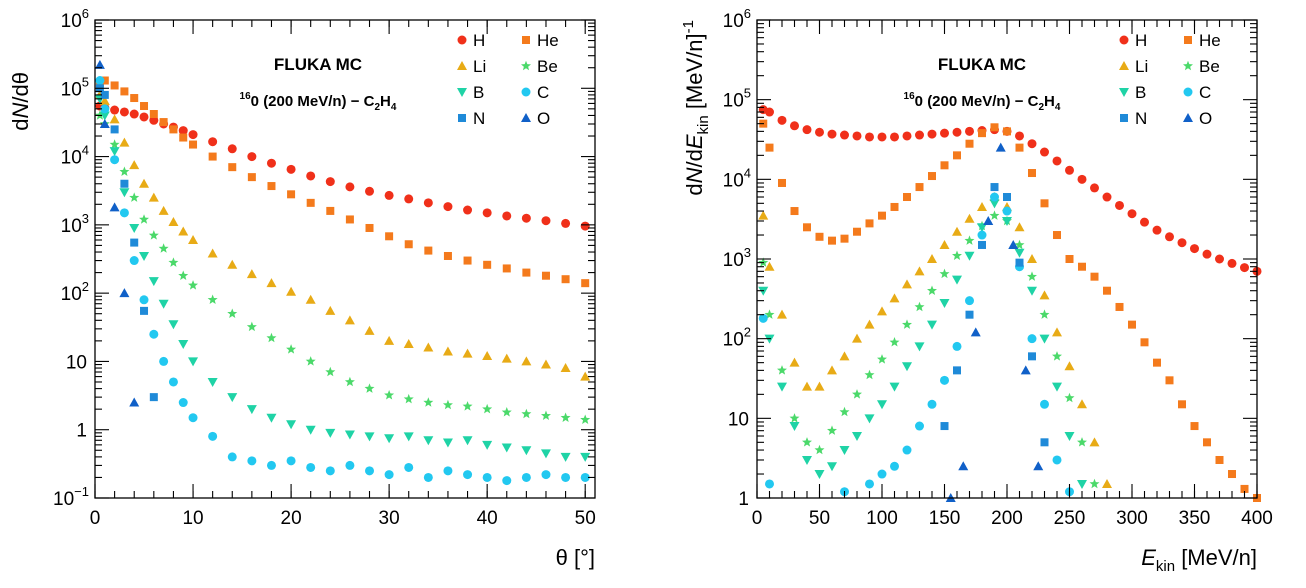 The height and width of the screenshot is (588, 1306). I want to click on legend-marker-B, so click(1124, 92).